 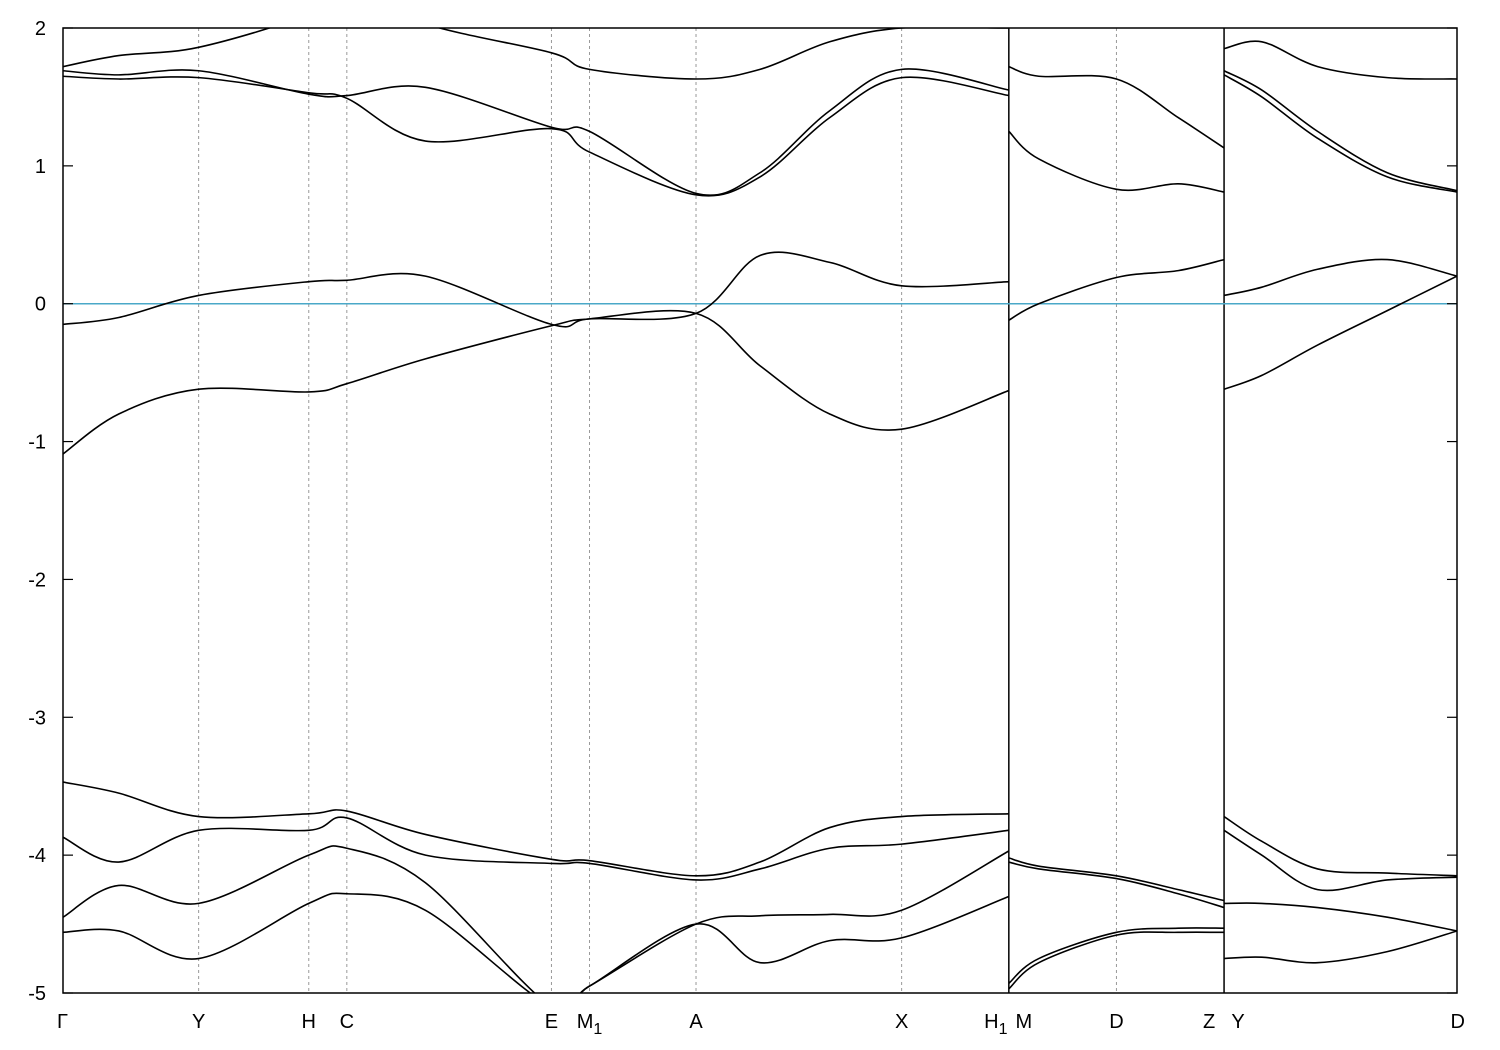 I want to click on y-tick-label: 2, so click(x=40, y=29).